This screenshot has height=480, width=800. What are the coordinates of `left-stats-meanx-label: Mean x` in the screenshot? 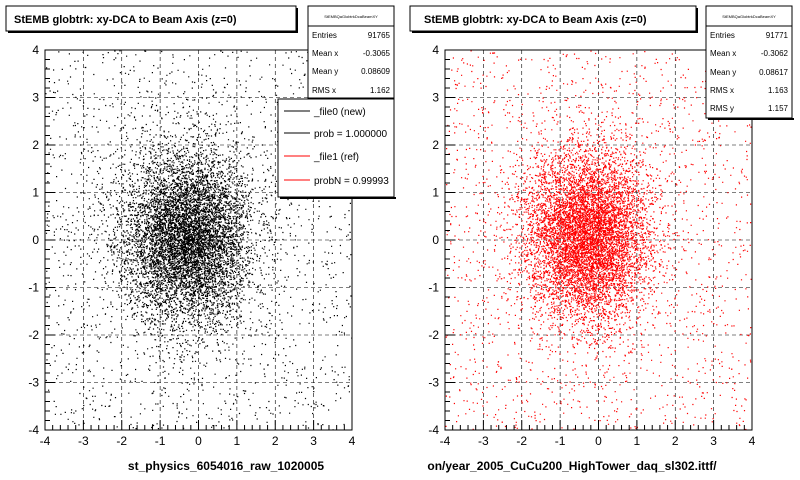 It's located at (325, 53).